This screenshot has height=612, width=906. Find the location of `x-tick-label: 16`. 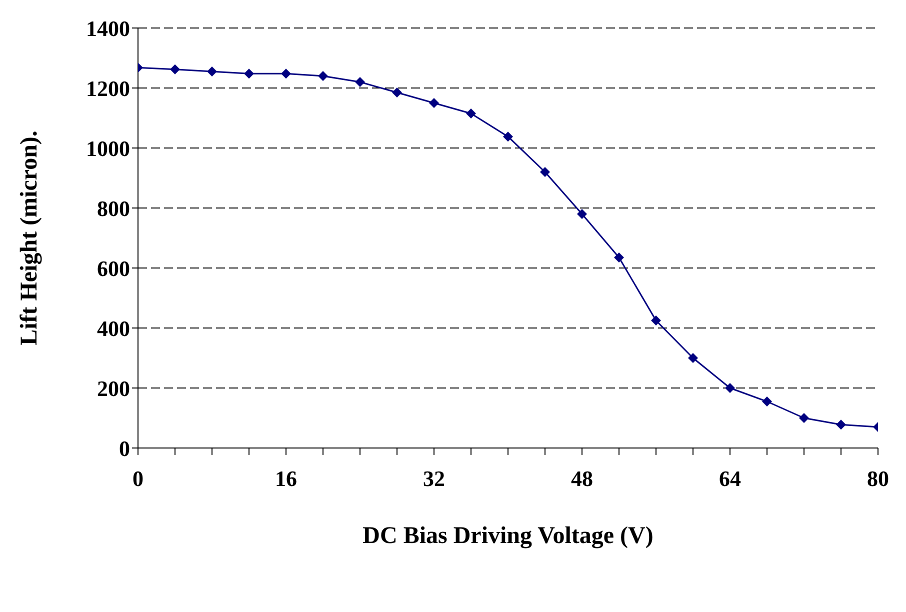

x-tick-label: 16 is located at coordinates (286, 478).